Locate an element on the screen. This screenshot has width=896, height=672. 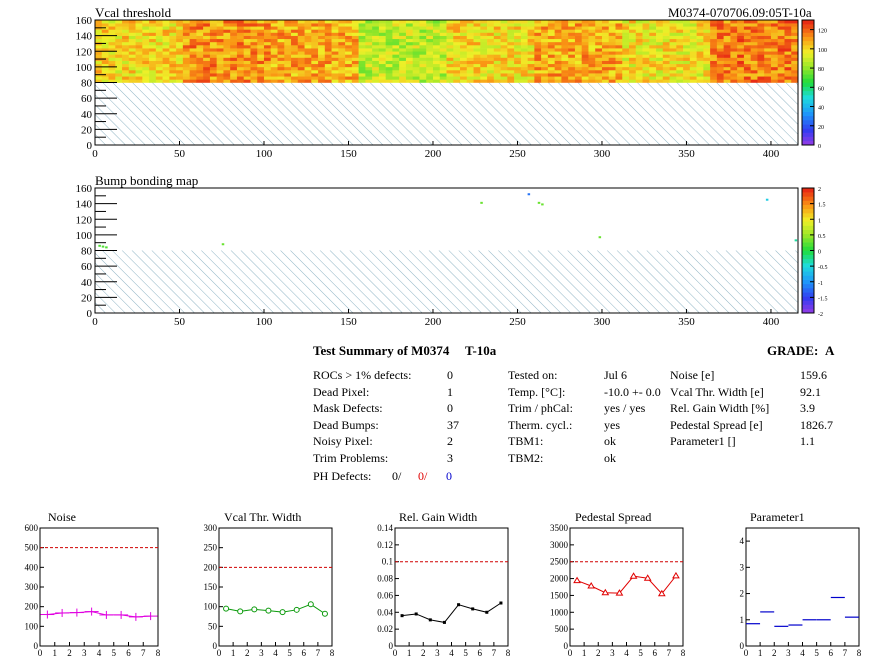
map-title: Vcal threshold is located at coordinates (133, 12).